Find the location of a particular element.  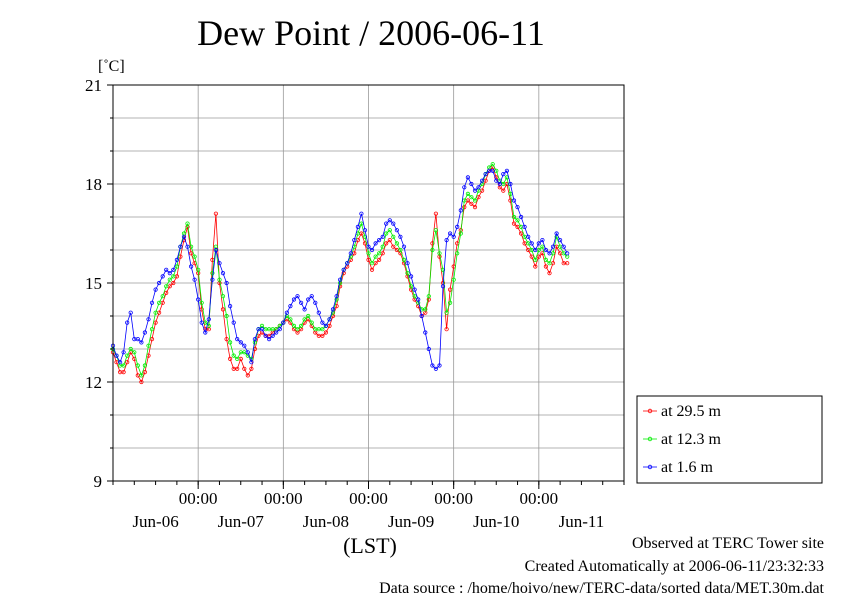

x-day-label: Jun-07 is located at coordinates (241, 521).